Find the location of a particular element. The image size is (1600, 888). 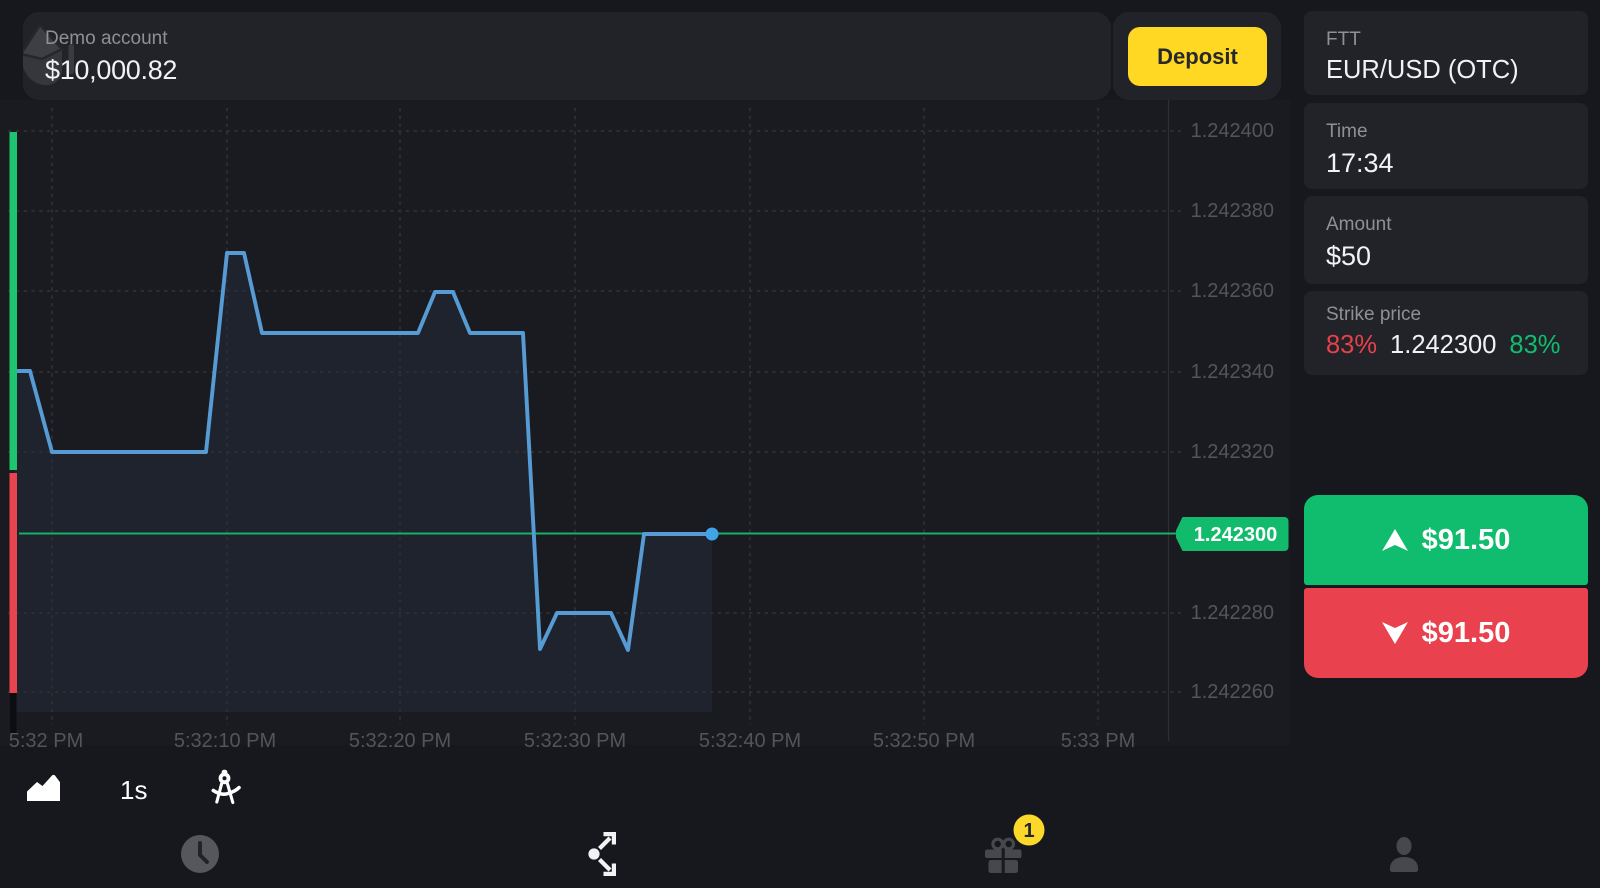

svg-text: 1.242300 is located at coordinates (1235, 535).